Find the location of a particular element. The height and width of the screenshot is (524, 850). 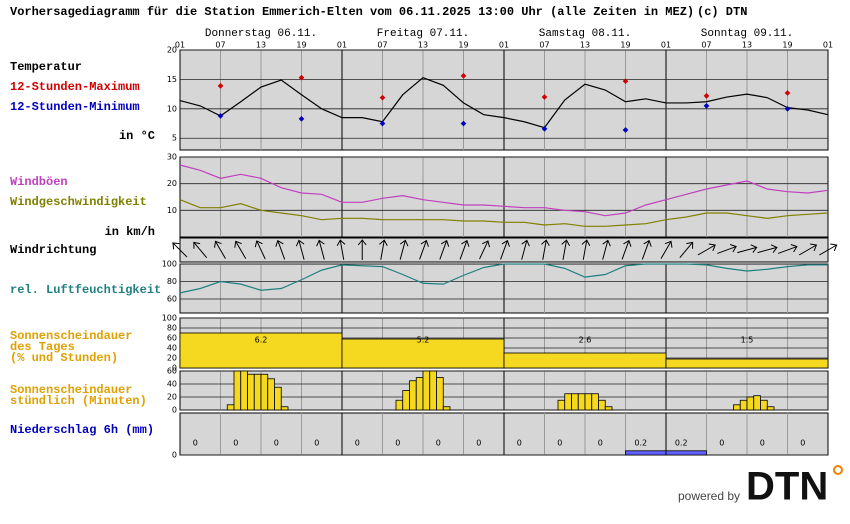

day-label: Samstag 08.11. is located at coordinates (585, 34).